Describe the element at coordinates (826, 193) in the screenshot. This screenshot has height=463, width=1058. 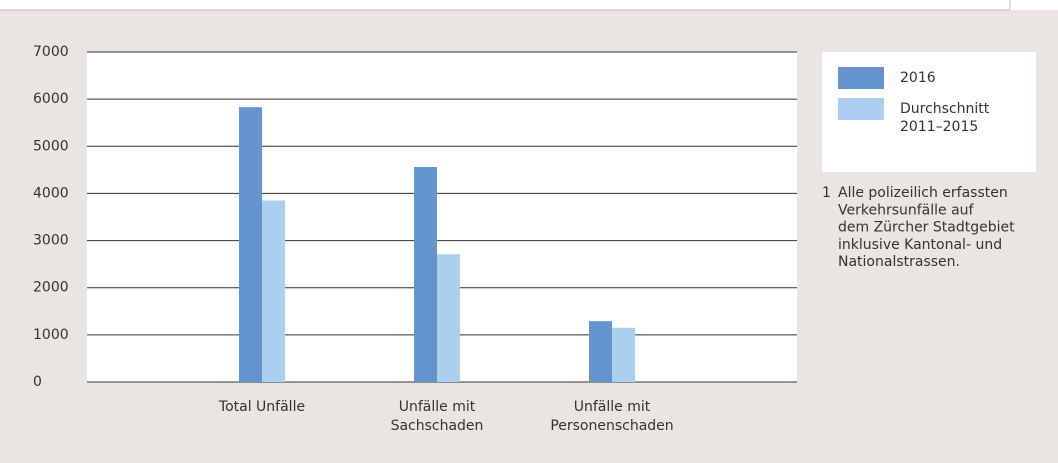
I see `footnote-marker: 1` at that location.